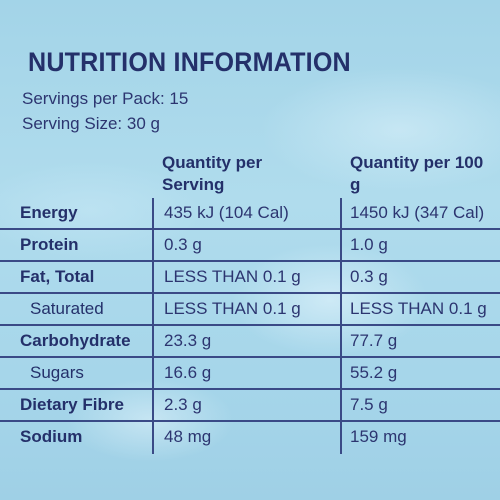 The width and height of the screenshot is (500, 500). What do you see at coordinates (374, 372) in the screenshot?
I see `value-per-100g: 55.2 g` at bounding box center [374, 372].